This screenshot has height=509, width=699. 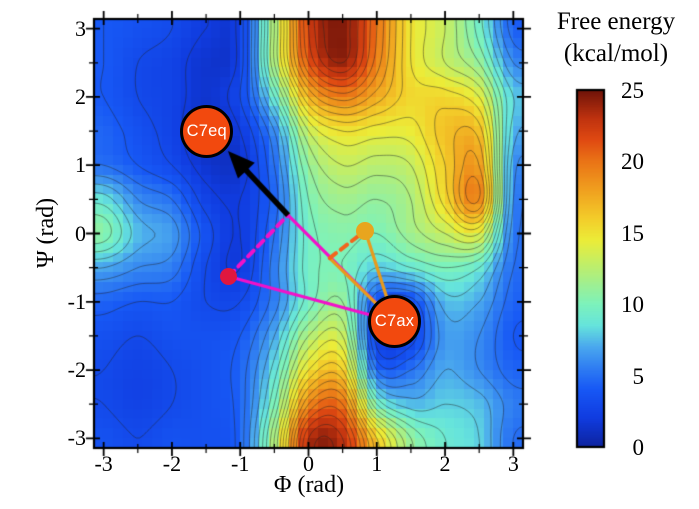 What do you see at coordinates (172, 463) in the screenshot?
I see `x-tick-label: -2` at bounding box center [172, 463].